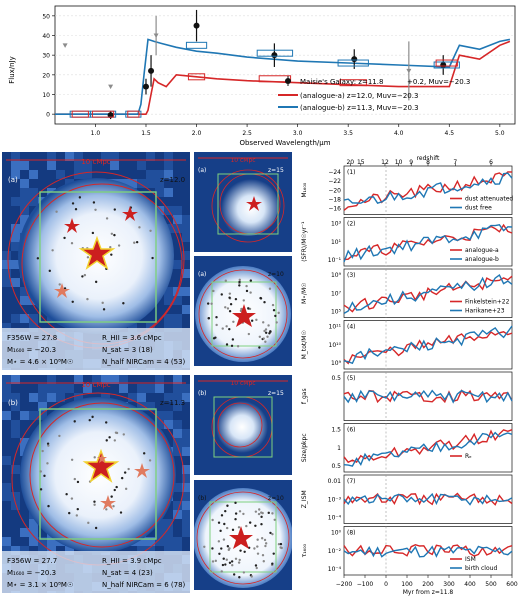  I want to click on sed-band-box, so click(353, 83).